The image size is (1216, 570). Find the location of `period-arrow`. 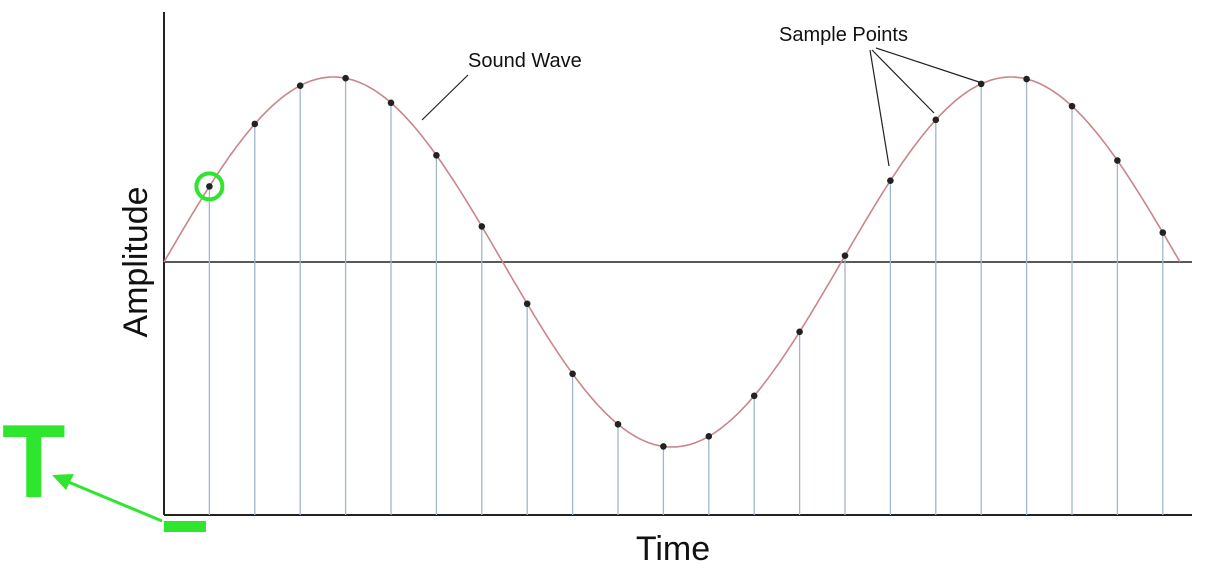

period-arrow is located at coordinates (107, 498).